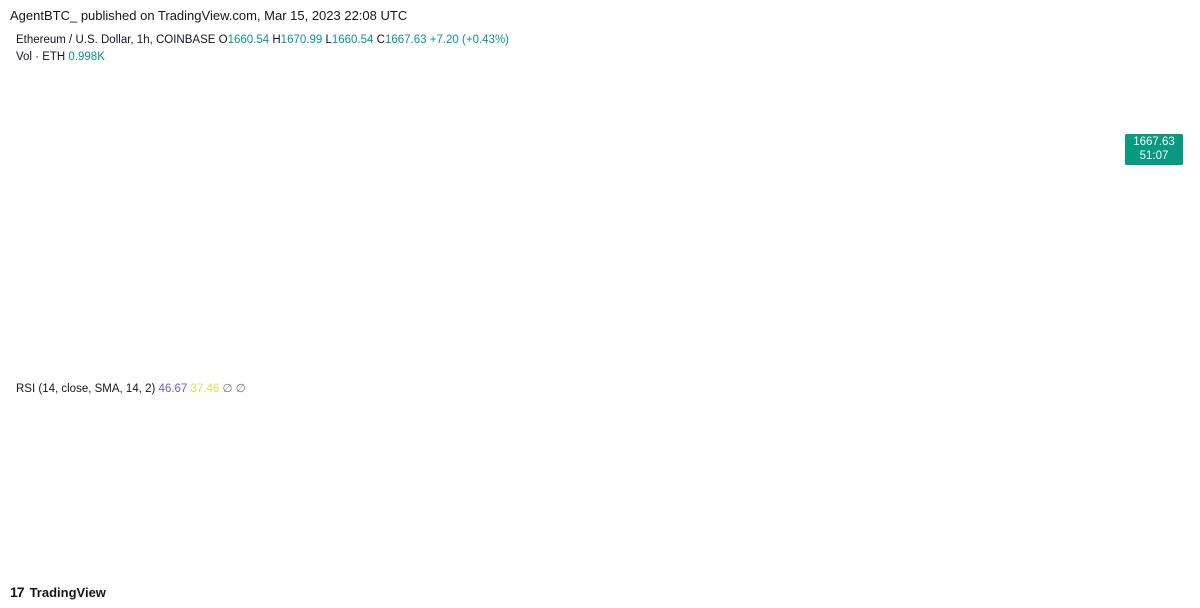 This screenshot has height=608, width=1200. What do you see at coordinates (227, 389) in the screenshot?
I see `rsi-na-1: ∅` at bounding box center [227, 389].